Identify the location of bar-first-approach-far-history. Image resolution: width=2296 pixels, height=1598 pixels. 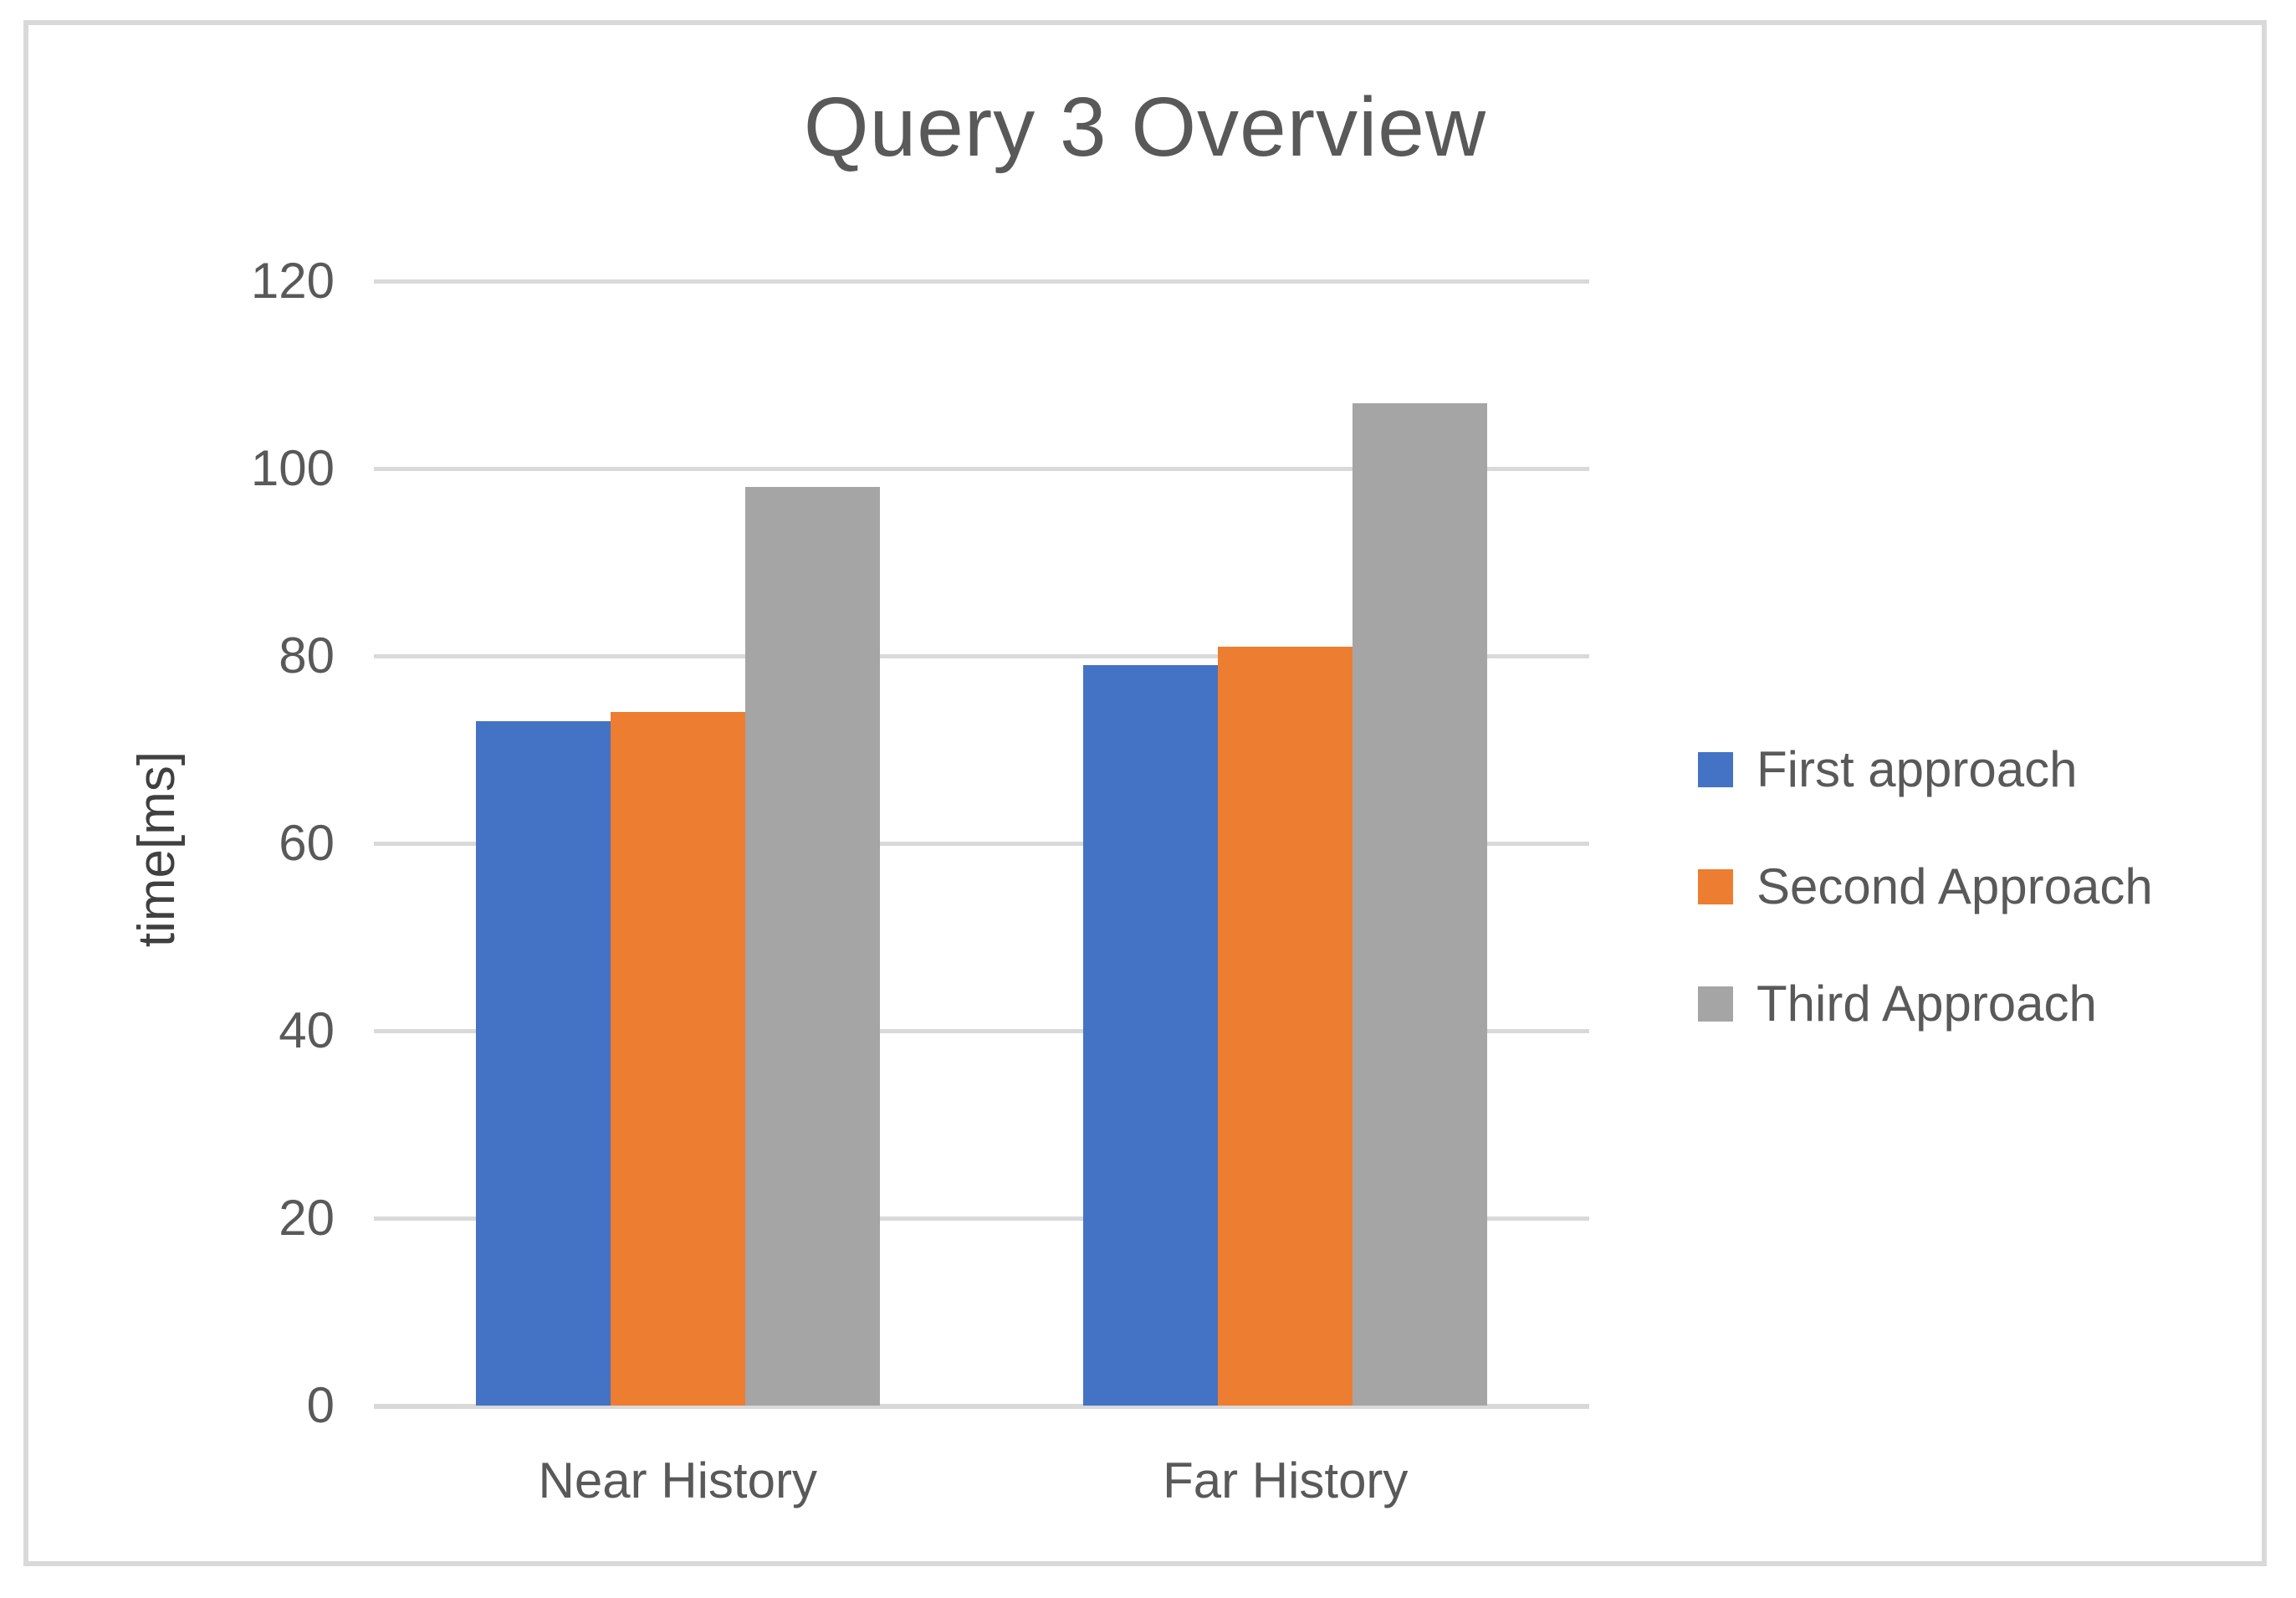
(1151, 1036).